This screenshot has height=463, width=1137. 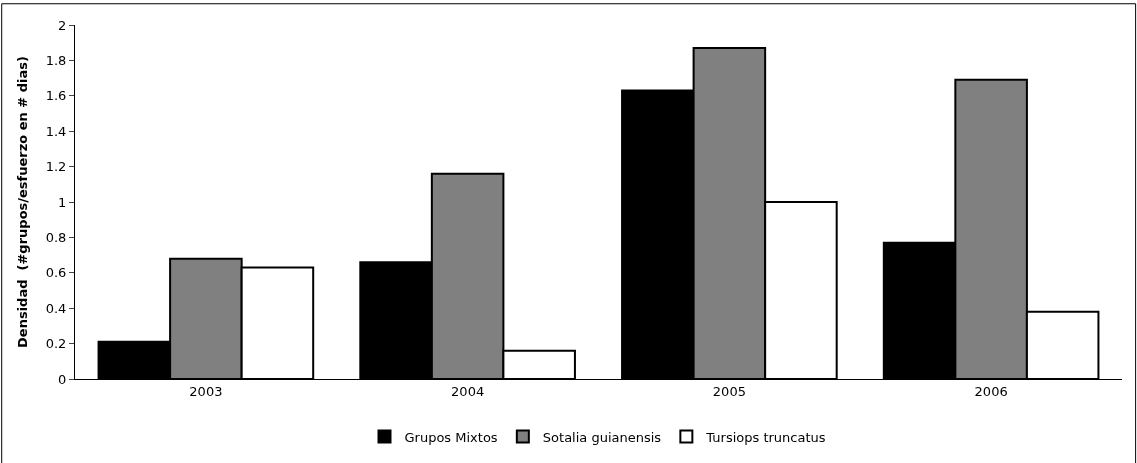 What do you see at coordinates (56, 308) in the screenshot?
I see `y-tick-label: 0.4` at bounding box center [56, 308].